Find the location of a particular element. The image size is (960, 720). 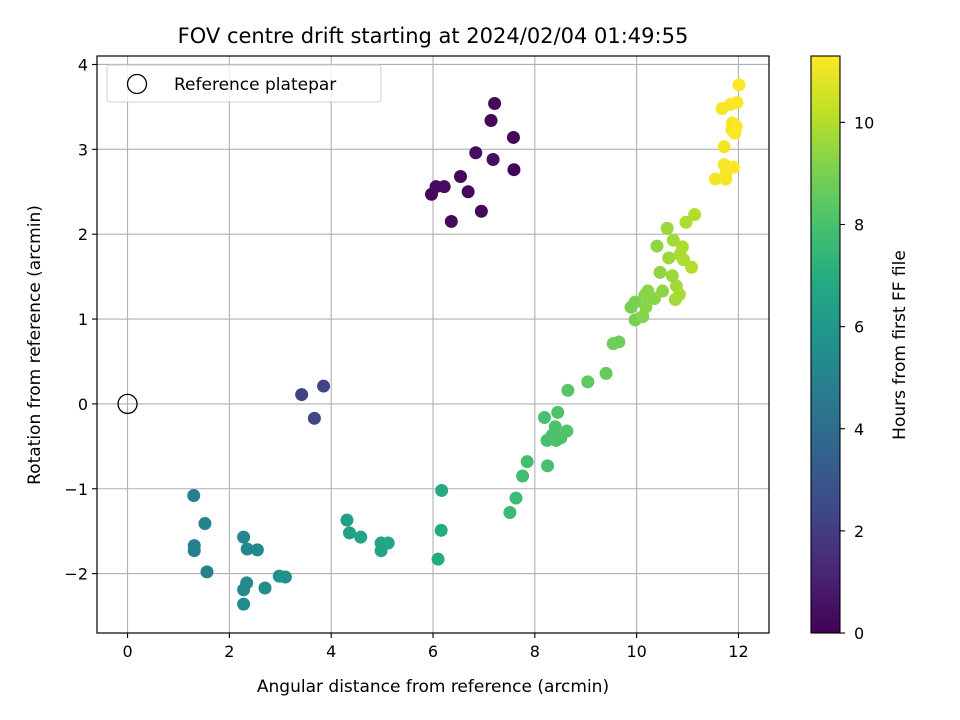

x-tick-label: 12 is located at coordinates (738, 651).